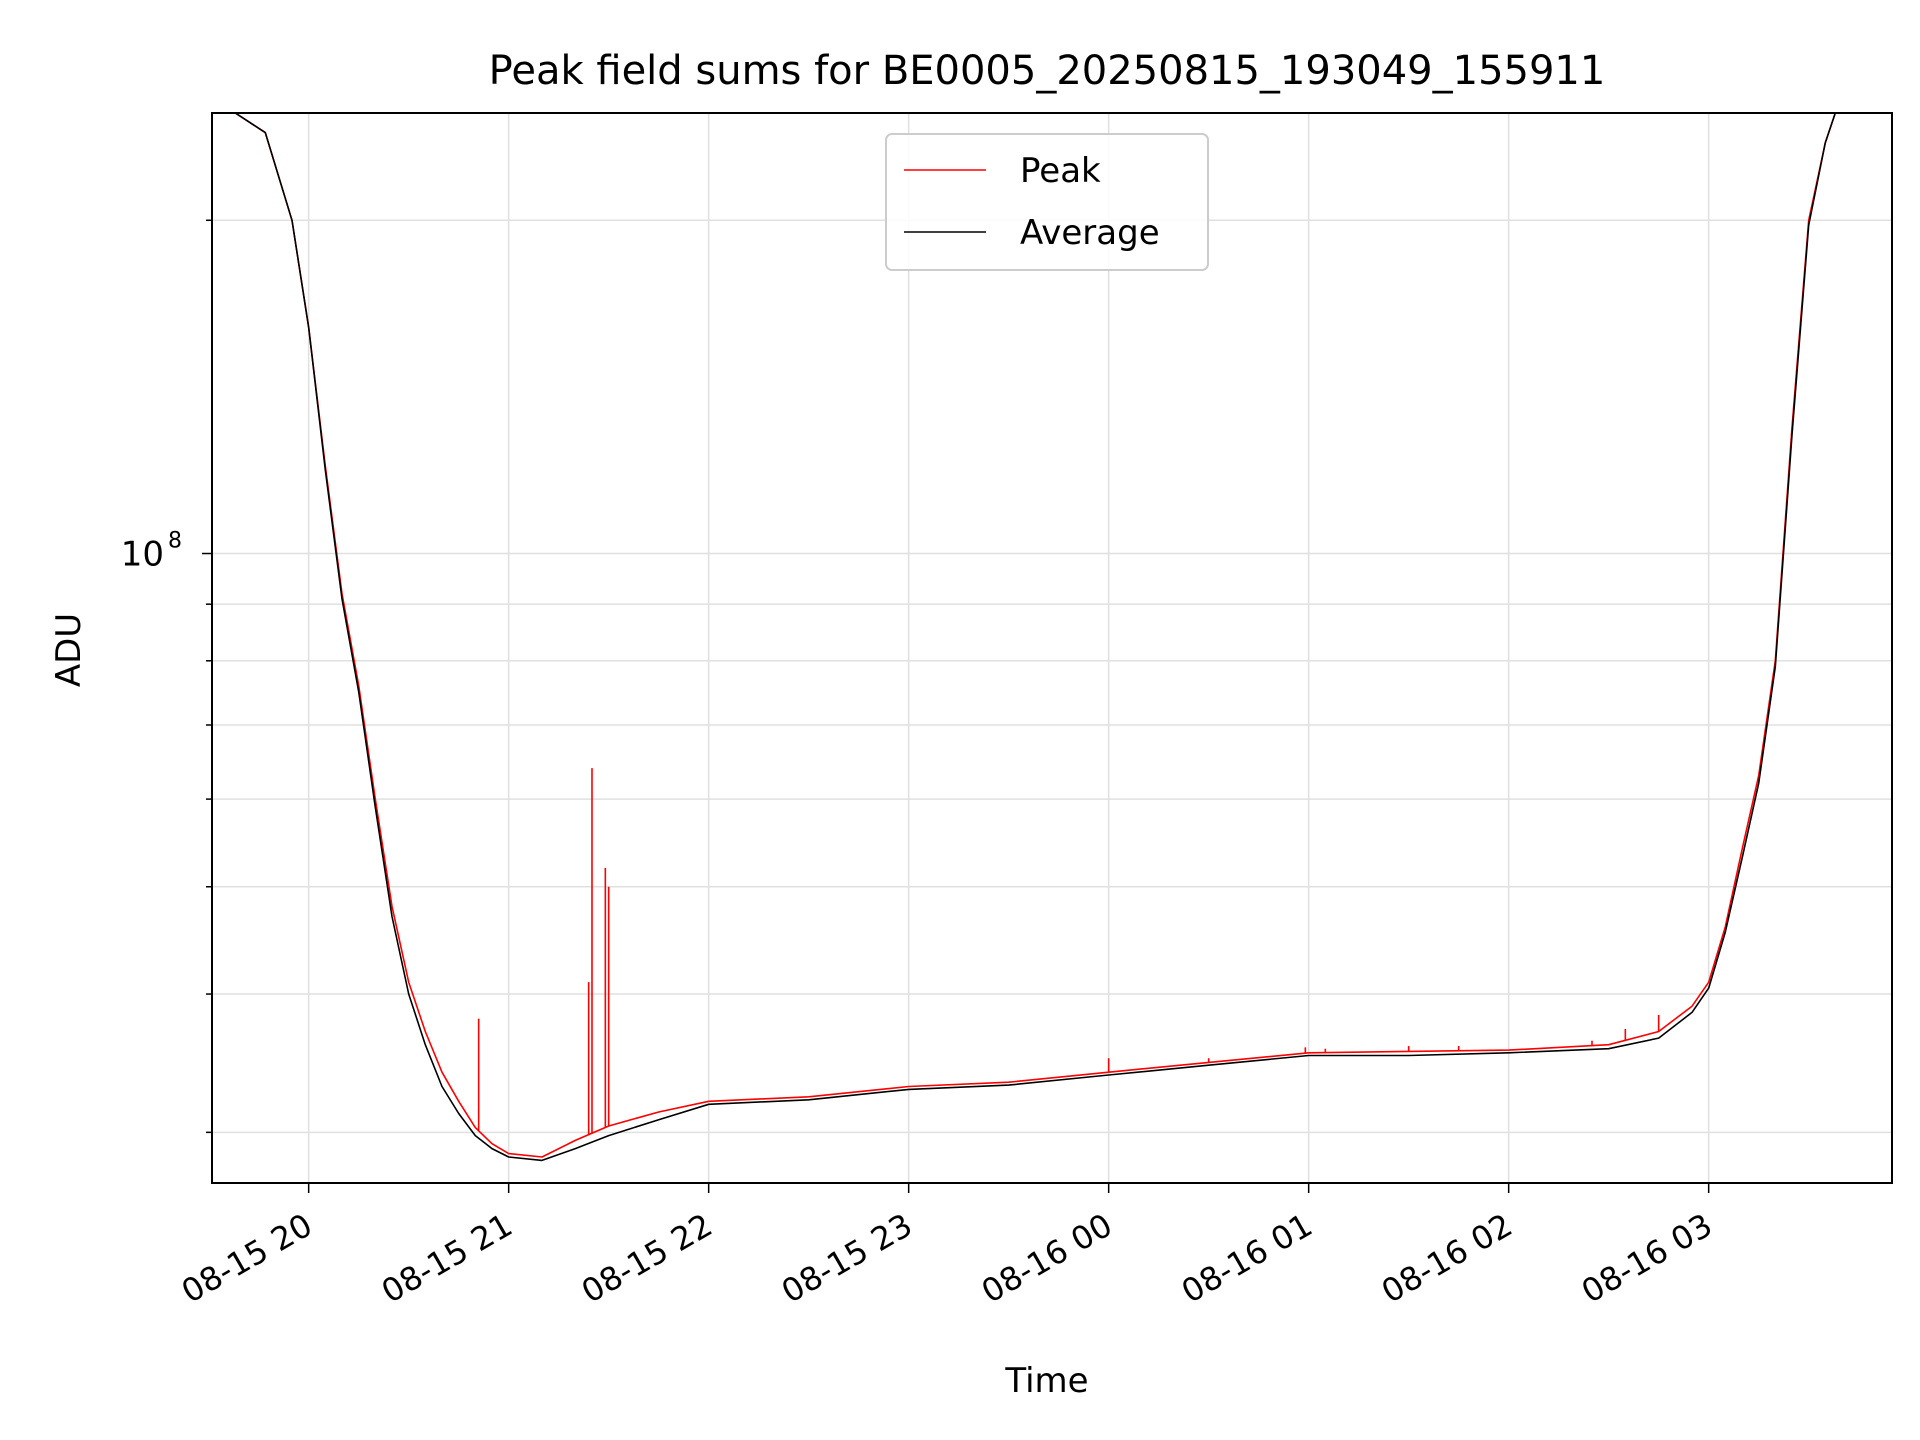 This screenshot has width=1920, height=1440. Describe the element at coordinates (175, 541) in the screenshot. I see `y-tick-exponent: 8` at that location.